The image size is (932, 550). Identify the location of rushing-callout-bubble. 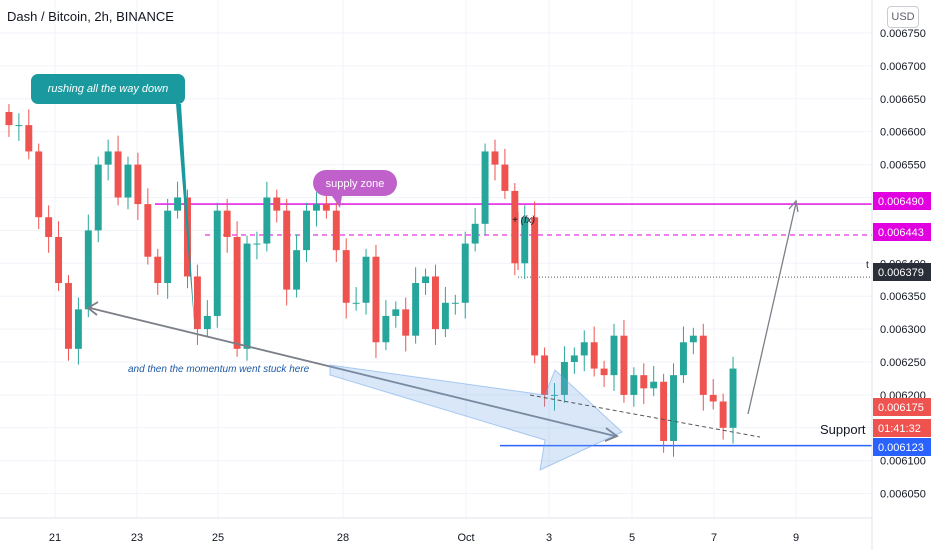
(113, 203).